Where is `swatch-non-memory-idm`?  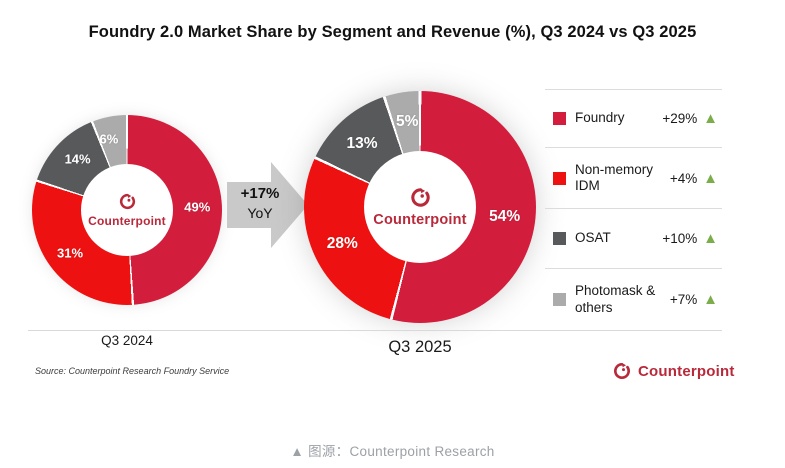
swatch-non-memory-idm is located at coordinates (559, 178).